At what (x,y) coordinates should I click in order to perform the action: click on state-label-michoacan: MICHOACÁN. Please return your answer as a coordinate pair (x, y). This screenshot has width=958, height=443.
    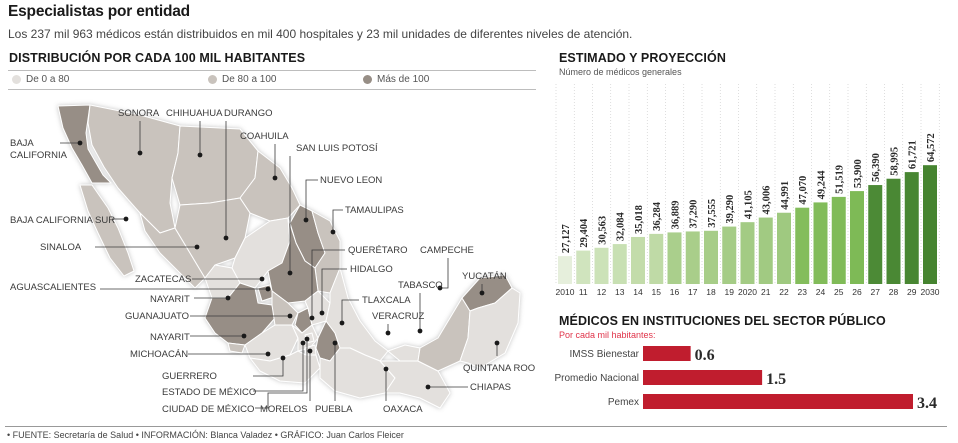
    Looking at the image, I should click on (159, 354).